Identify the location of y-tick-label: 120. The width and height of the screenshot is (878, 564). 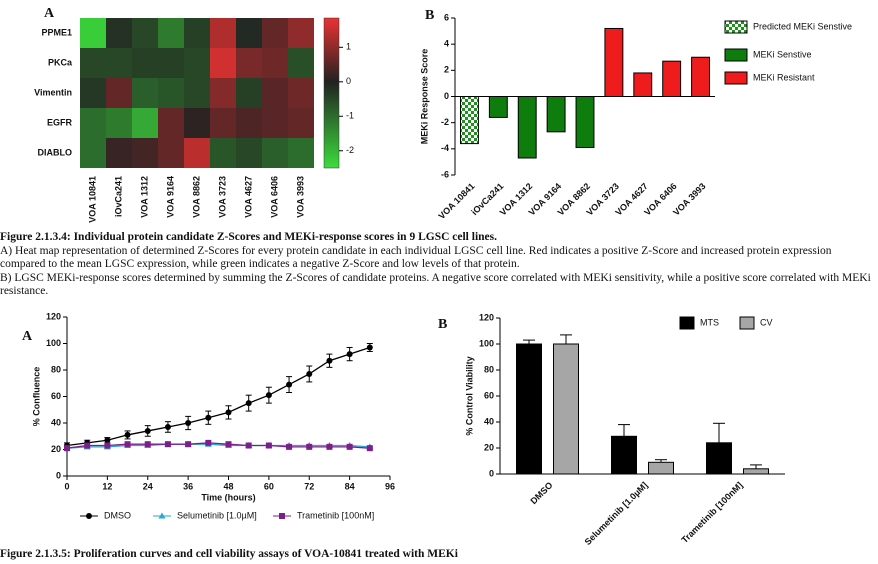
(53, 316).